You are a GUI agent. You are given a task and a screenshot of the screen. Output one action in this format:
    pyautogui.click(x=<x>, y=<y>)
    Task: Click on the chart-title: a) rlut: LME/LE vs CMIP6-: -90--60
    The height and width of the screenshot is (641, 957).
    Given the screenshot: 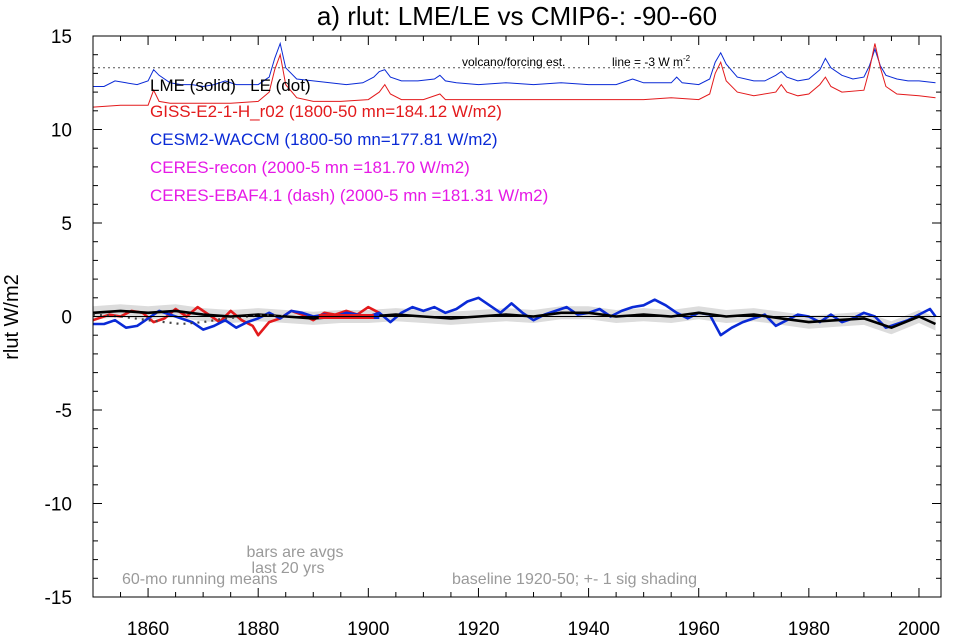 What is the action you would take?
    pyautogui.click(x=517, y=16)
    